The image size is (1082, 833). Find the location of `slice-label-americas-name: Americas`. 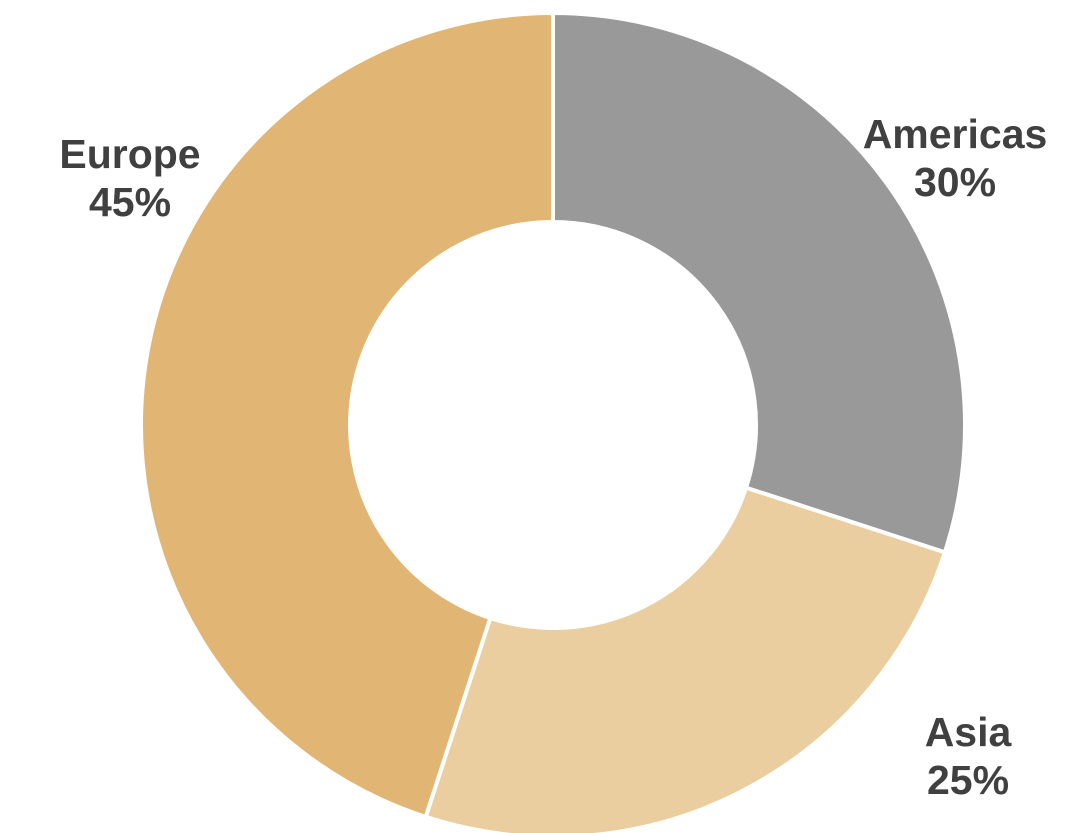

slice-label-americas-name: Americas is located at coordinates (955, 134).